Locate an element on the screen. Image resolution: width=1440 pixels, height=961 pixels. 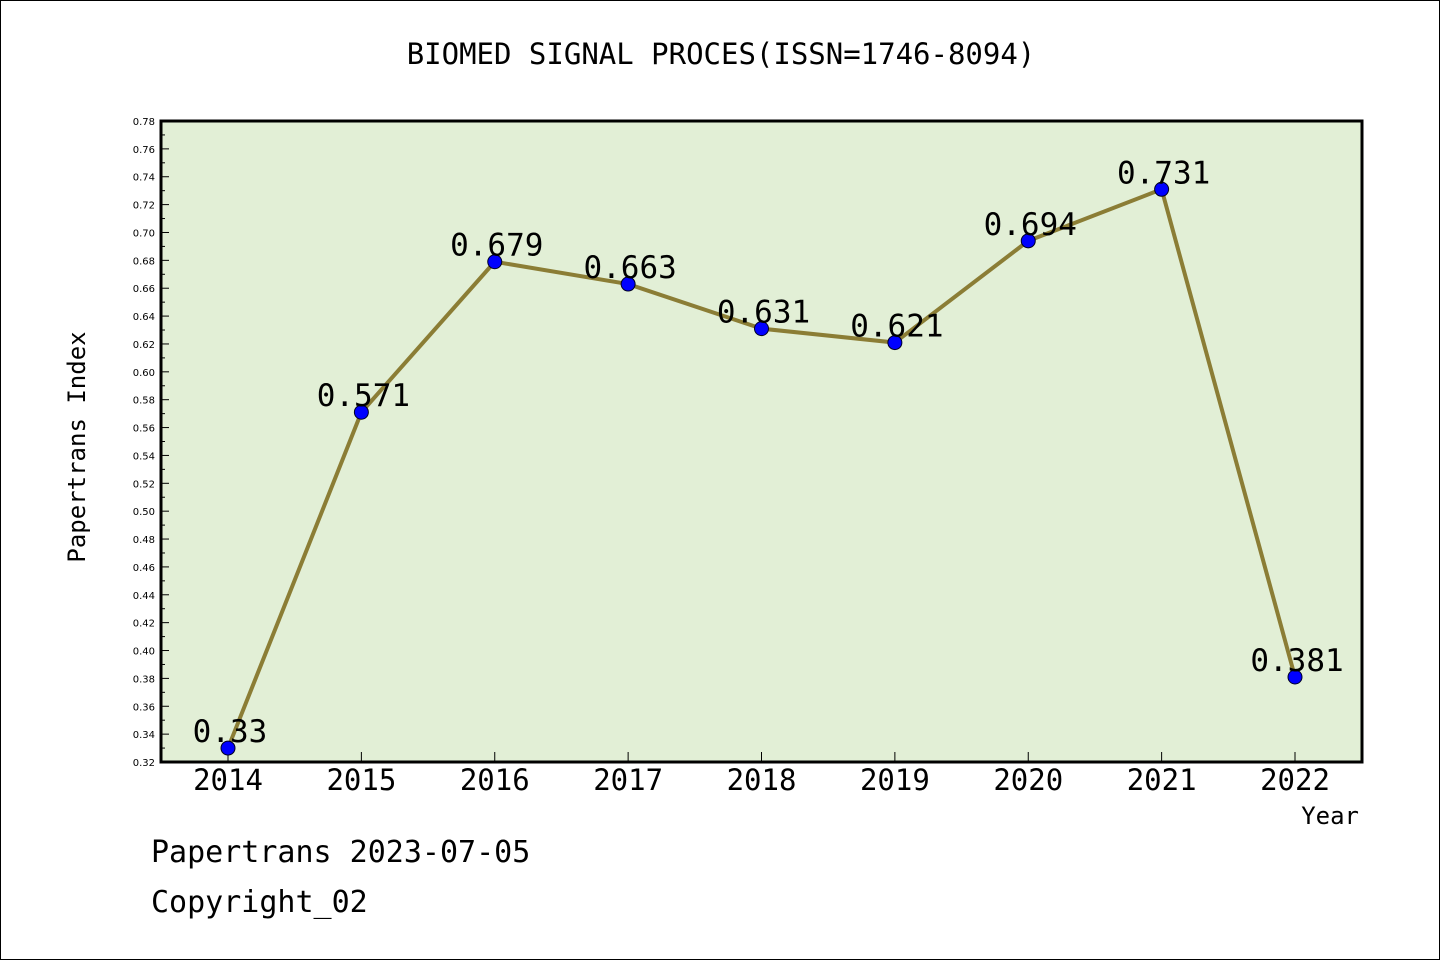
y-tick-label: 0.74 is located at coordinates (144, 178).